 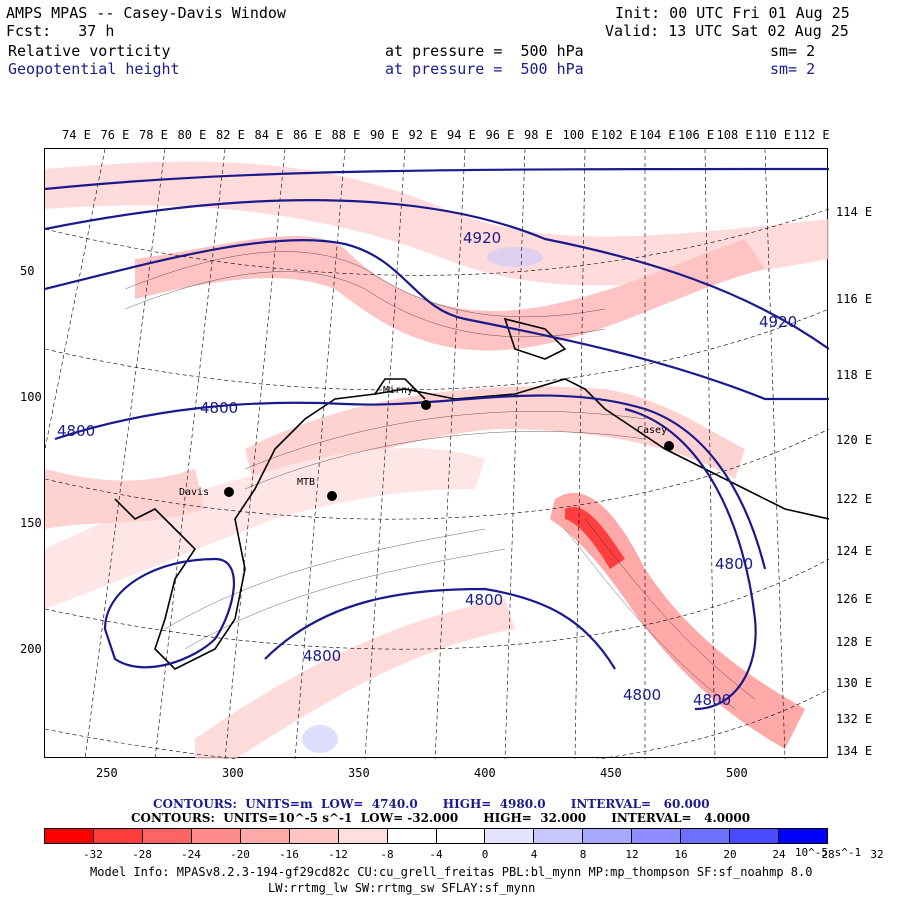 I want to click on top-lon-label: 108 E, so click(x=734, y=135).